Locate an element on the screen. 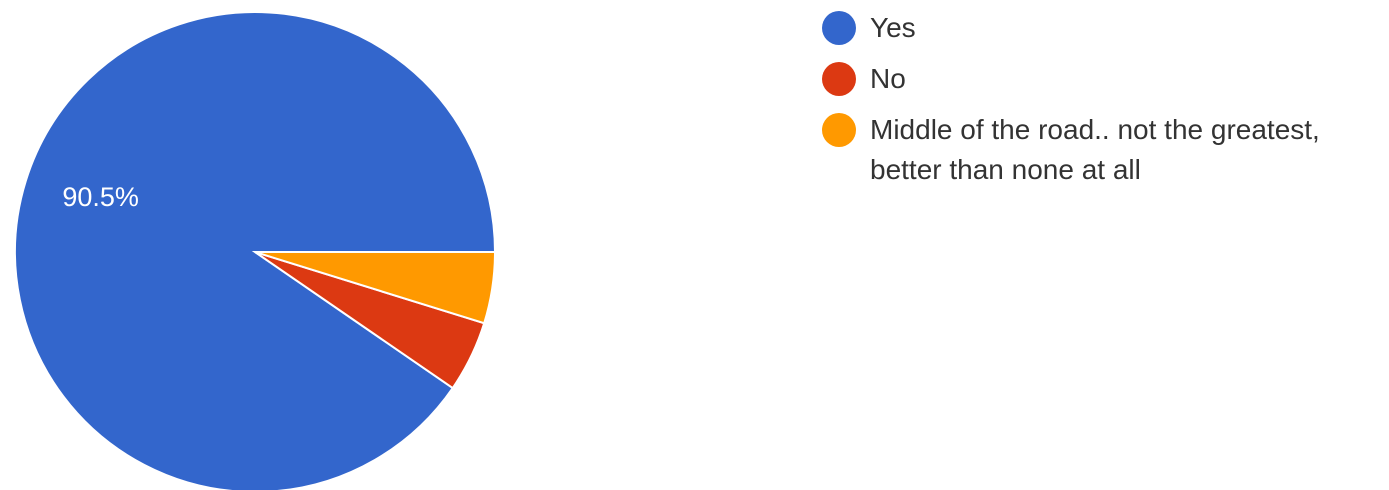 This screenshot has height=490, width=1389. pie-slice-data-label: 90.5% is located at coordinates (100, 197).